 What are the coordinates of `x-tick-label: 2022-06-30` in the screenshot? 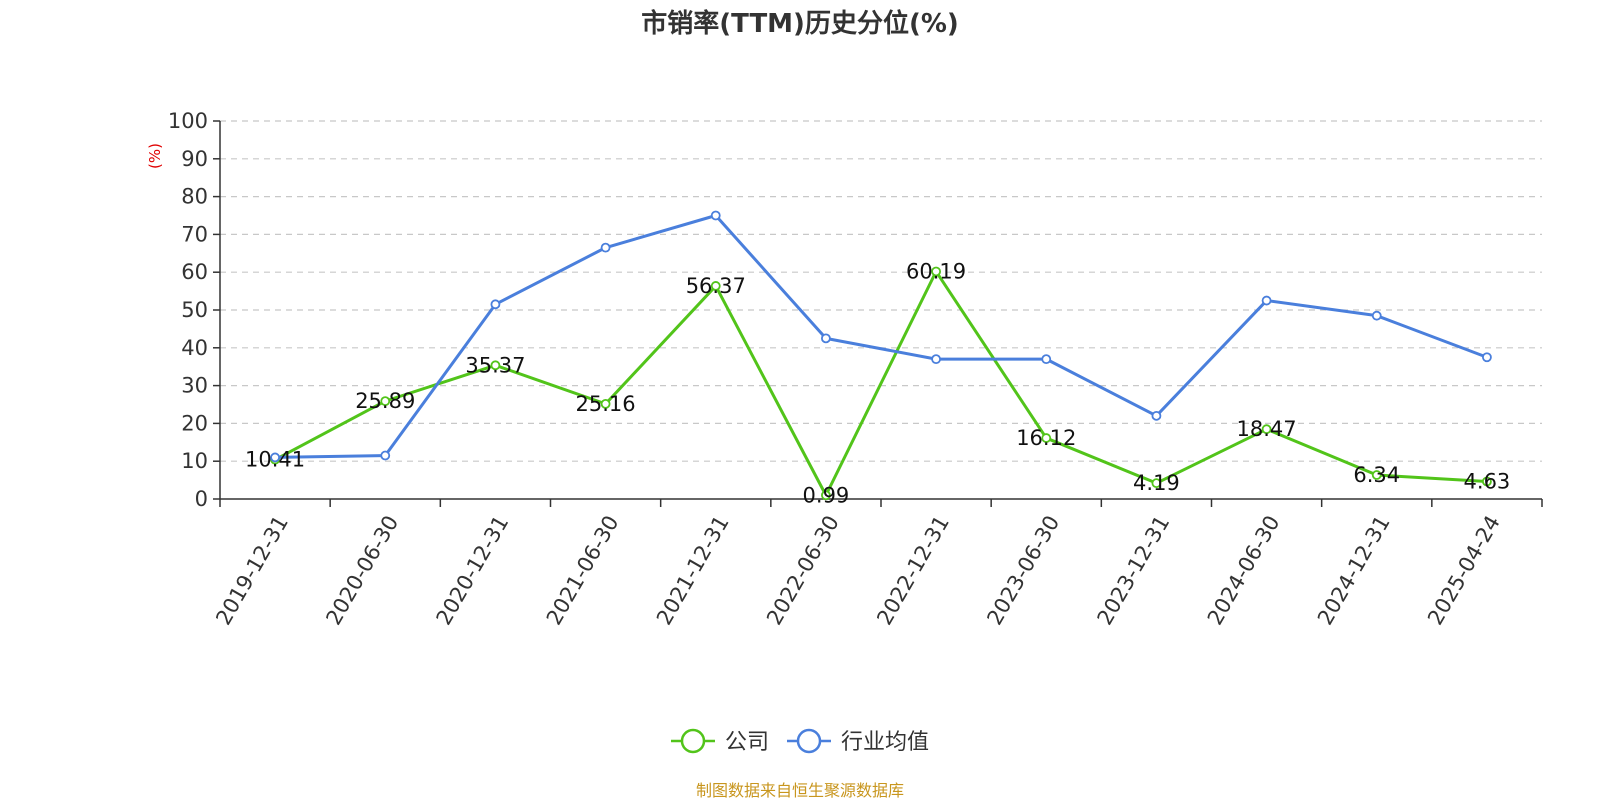 It's located at (803, 570).